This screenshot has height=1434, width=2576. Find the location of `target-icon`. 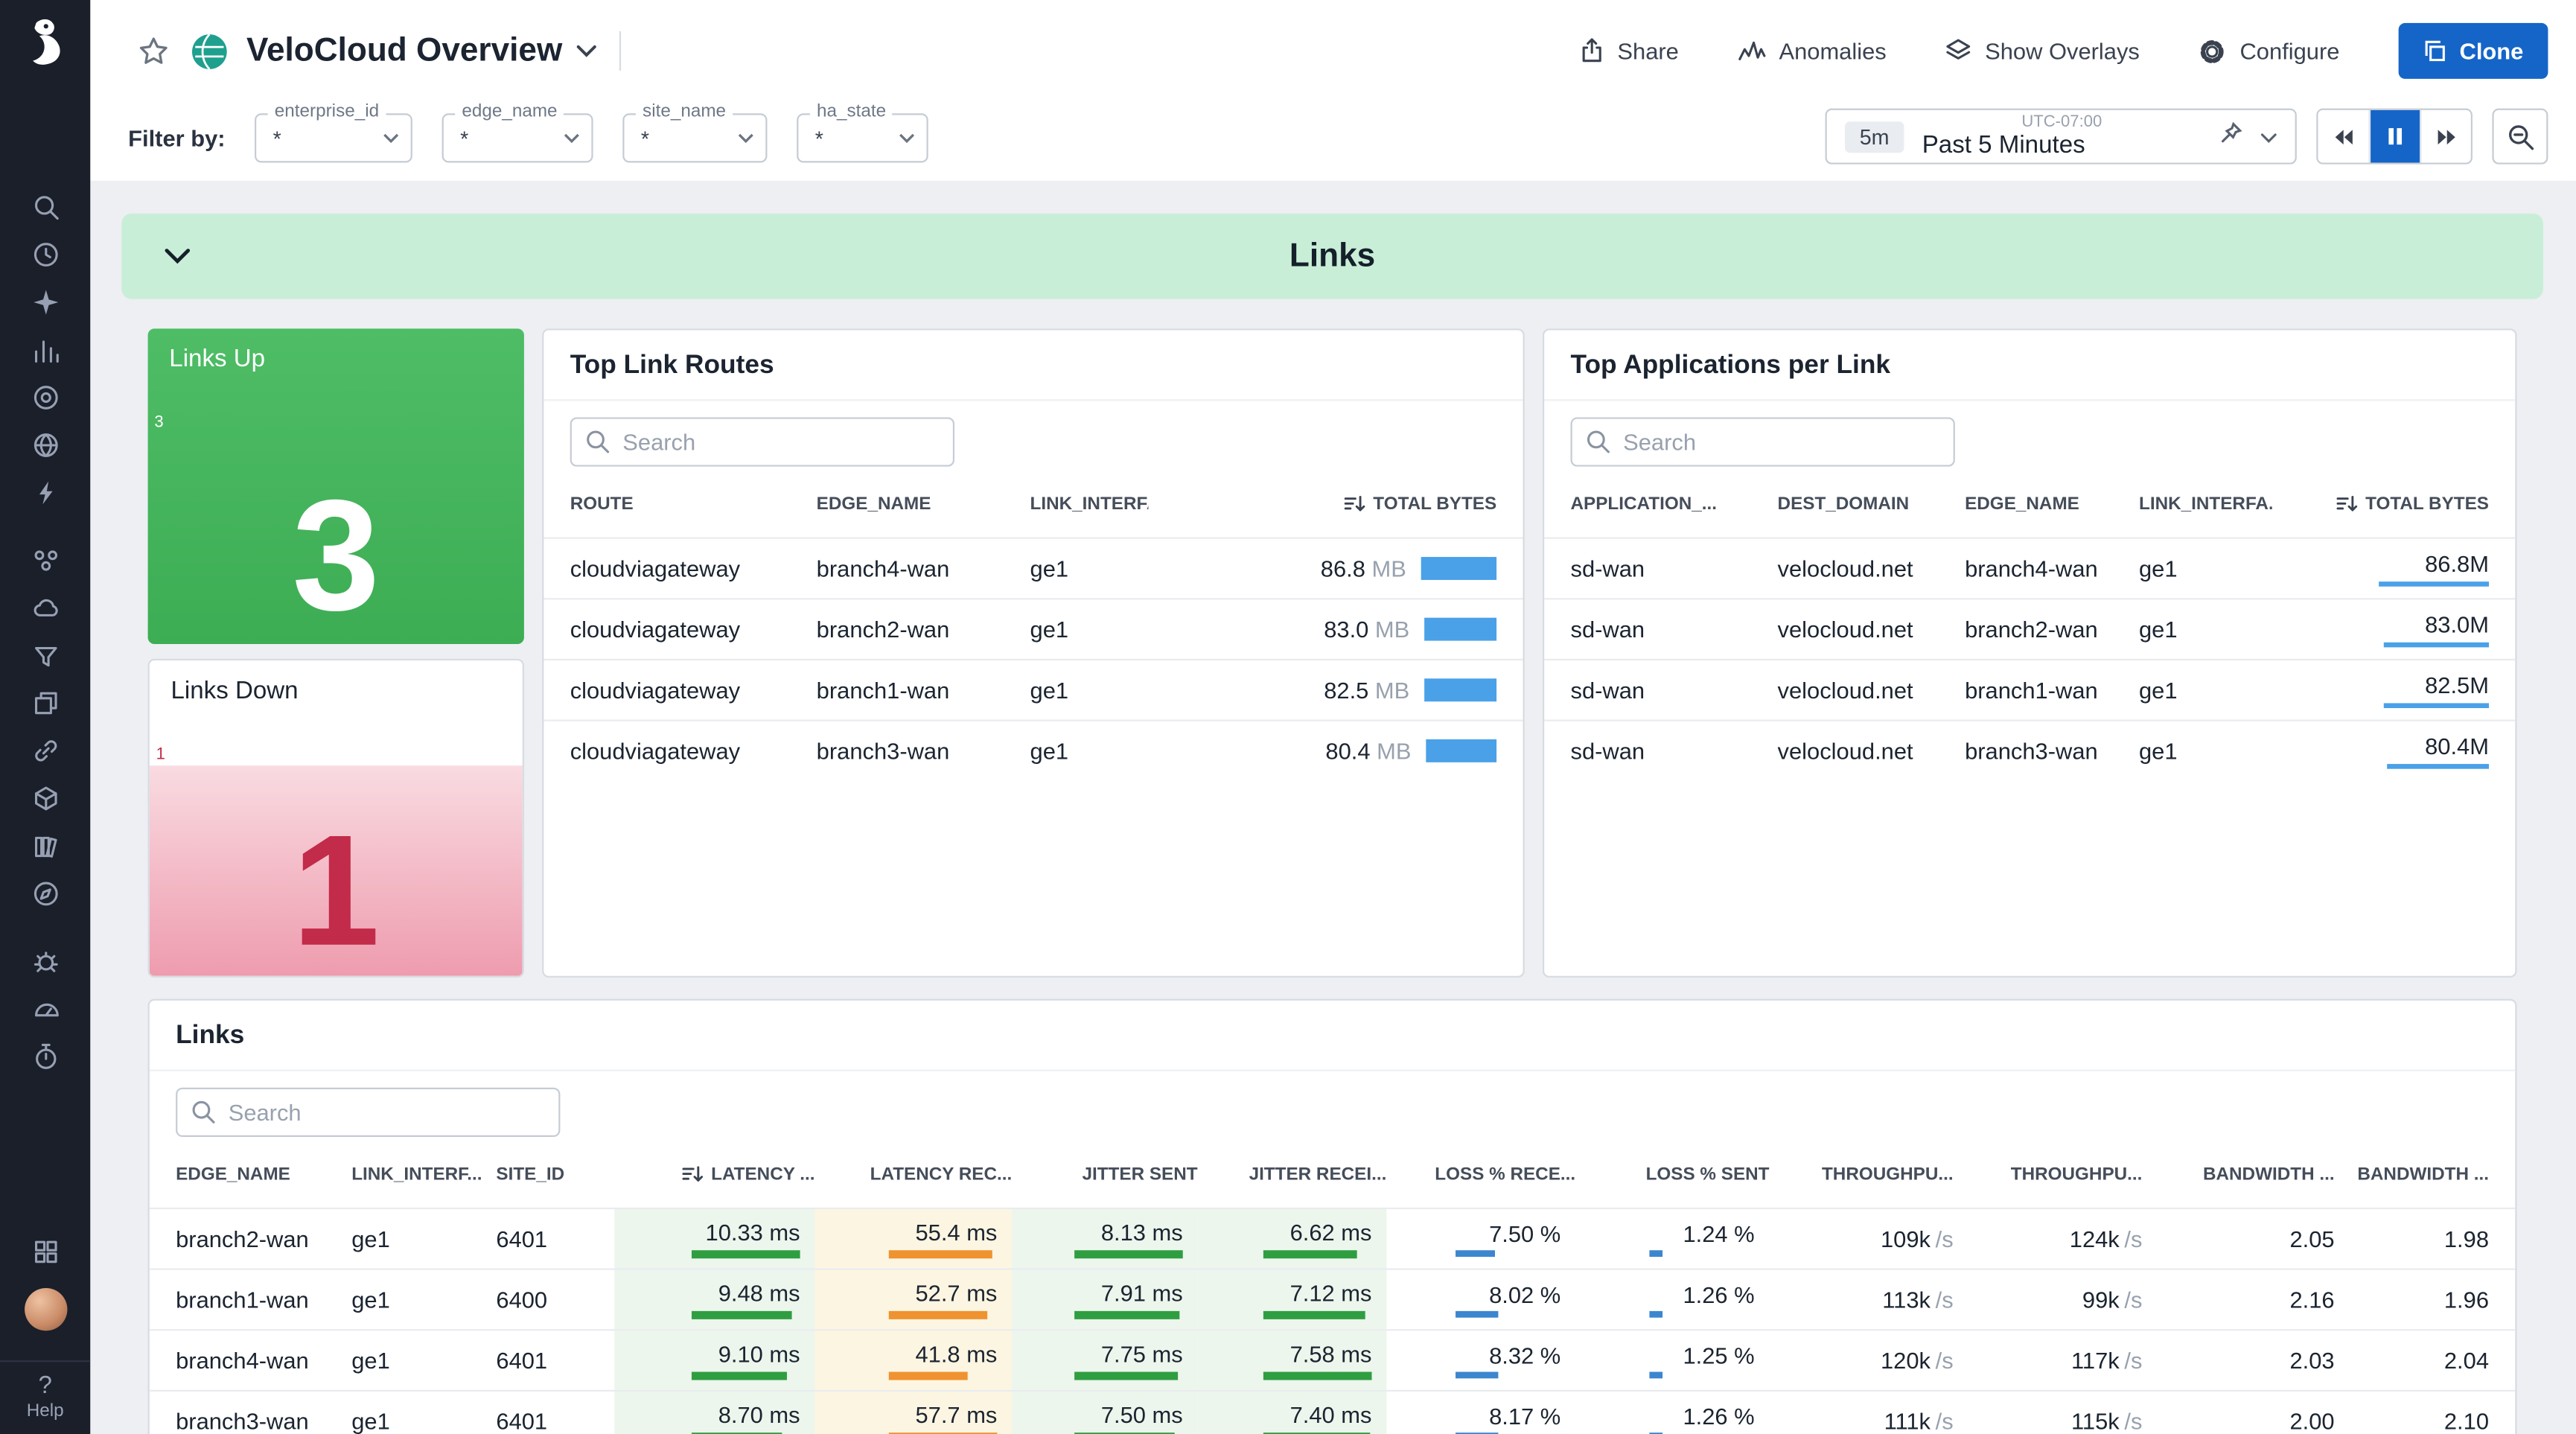

target-icon is located at coordinates (45, 397).